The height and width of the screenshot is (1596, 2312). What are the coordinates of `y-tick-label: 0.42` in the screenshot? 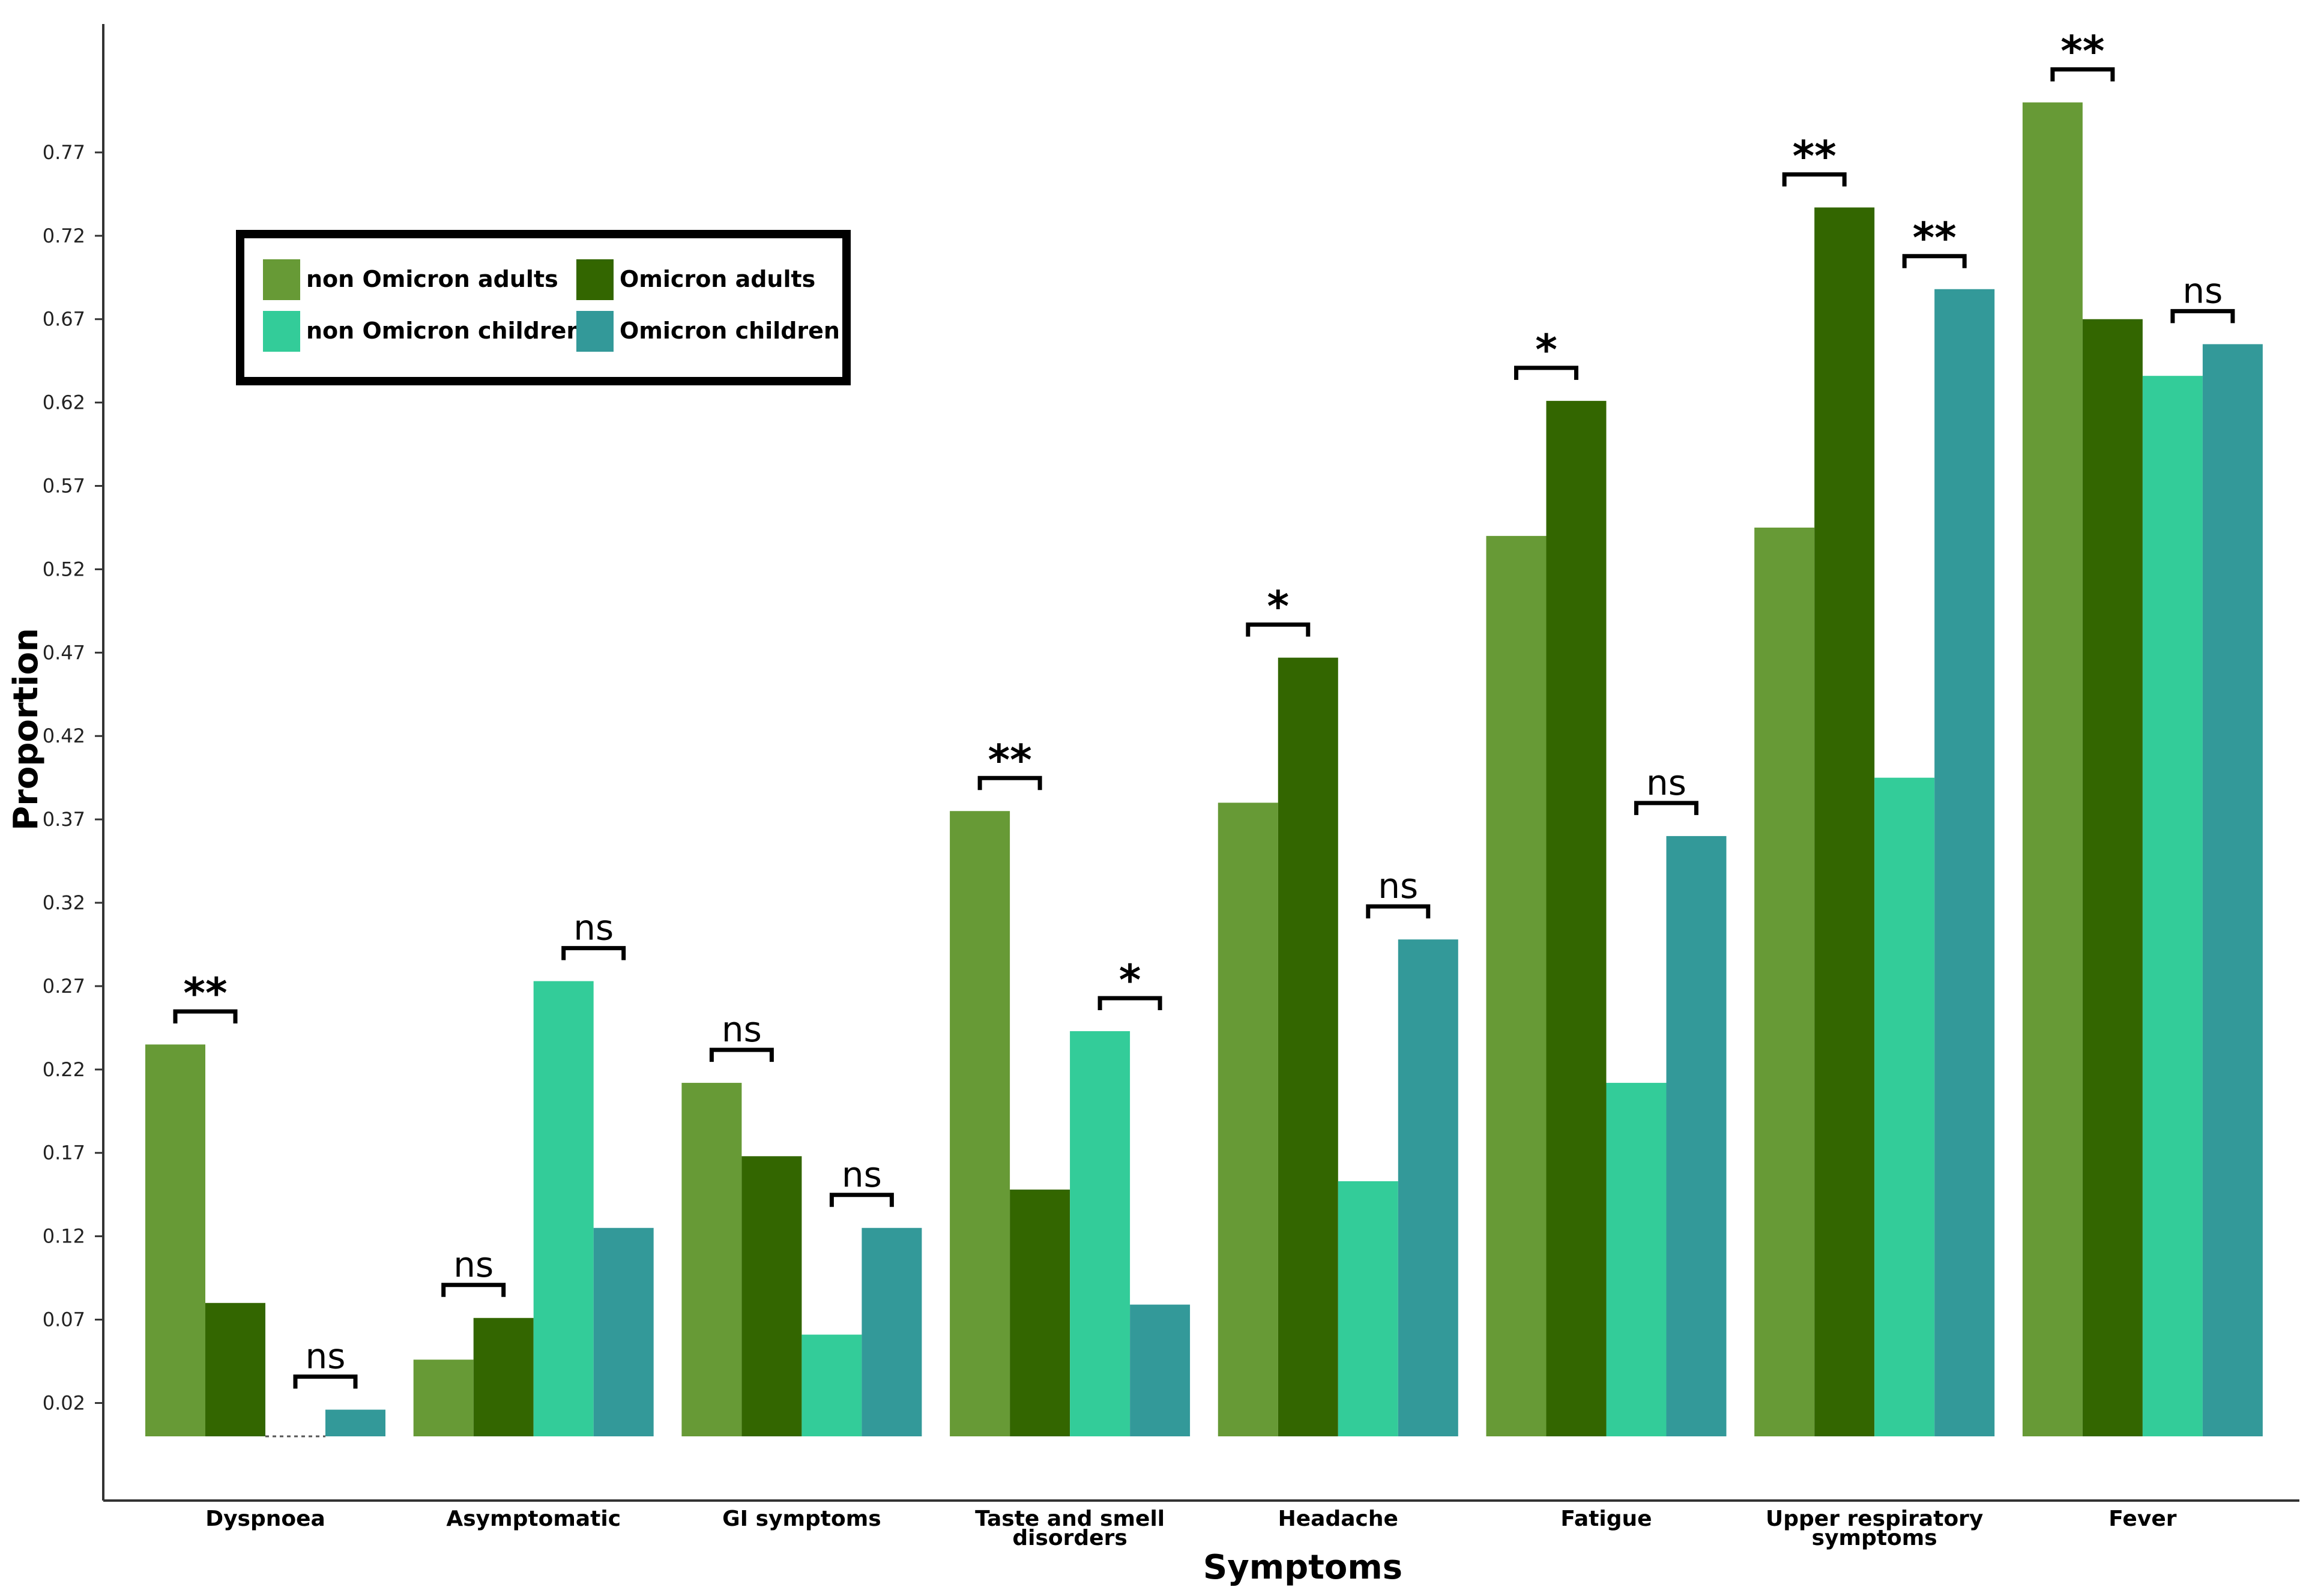 It's located at (64, 735).